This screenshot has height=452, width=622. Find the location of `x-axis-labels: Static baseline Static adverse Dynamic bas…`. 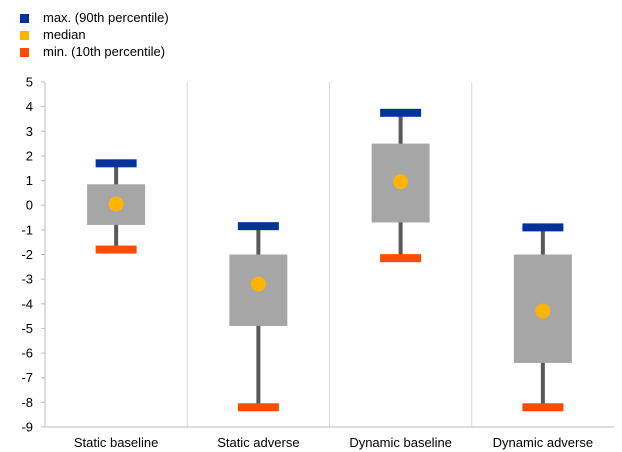

x-axis-labels: Static baseline Static adverse Dynamic bas… is located at coordinates (333, 442).